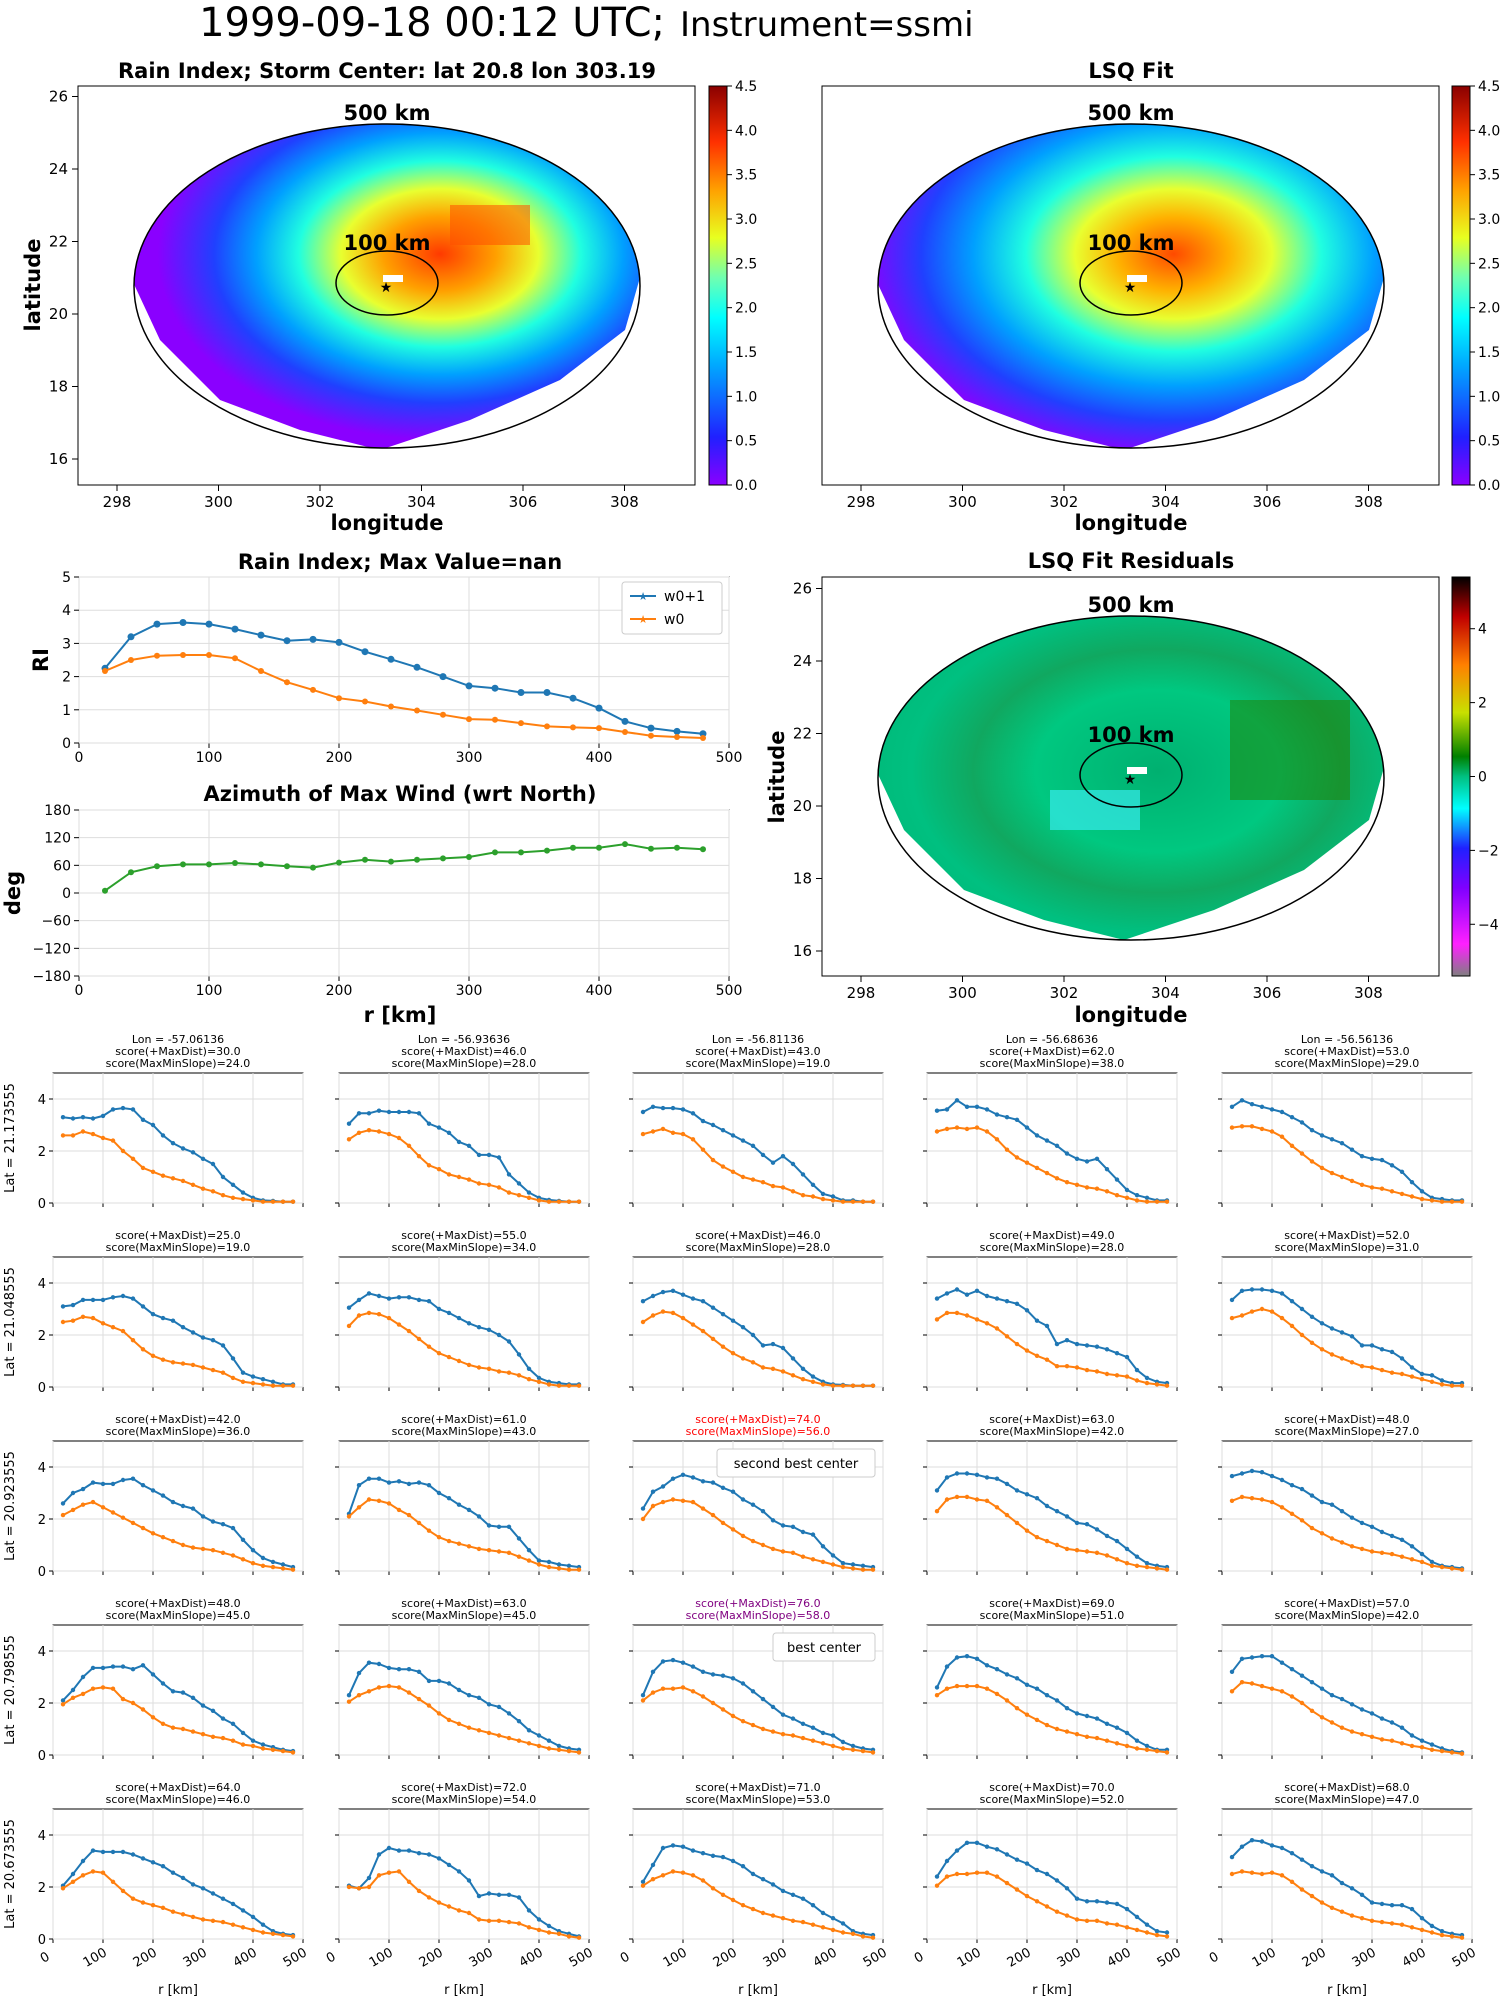  Describe the element at coordinates (1489, 131) in the screenshot. I see `cbar-tick-label: 4.0` at that location.